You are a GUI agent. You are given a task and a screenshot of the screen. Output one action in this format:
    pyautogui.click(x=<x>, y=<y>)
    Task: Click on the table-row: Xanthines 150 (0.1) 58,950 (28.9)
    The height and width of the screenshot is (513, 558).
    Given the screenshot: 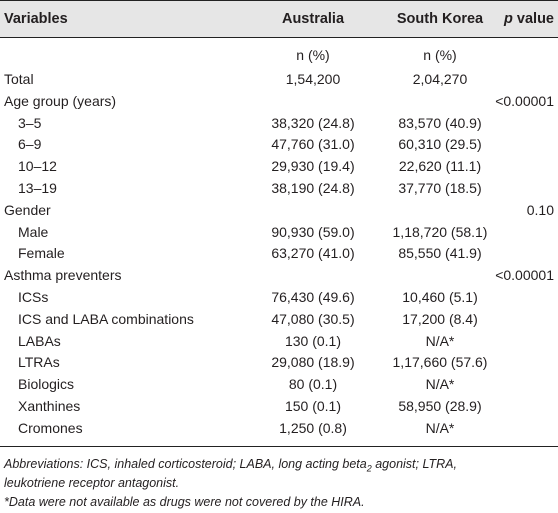 What is the action you would take?
    pyautogui.click(x=279, y=406)
    